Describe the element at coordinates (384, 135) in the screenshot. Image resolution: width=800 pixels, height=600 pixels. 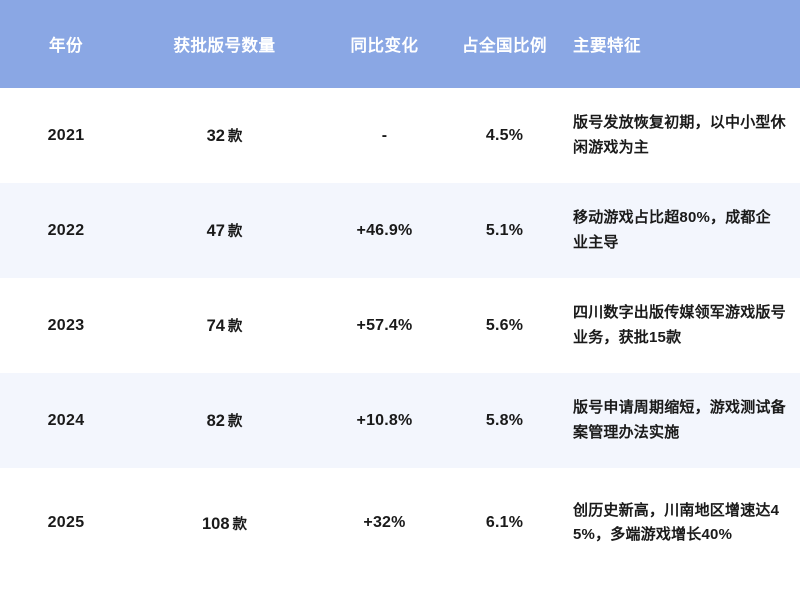
I see `cell-yoy: -` at that location.